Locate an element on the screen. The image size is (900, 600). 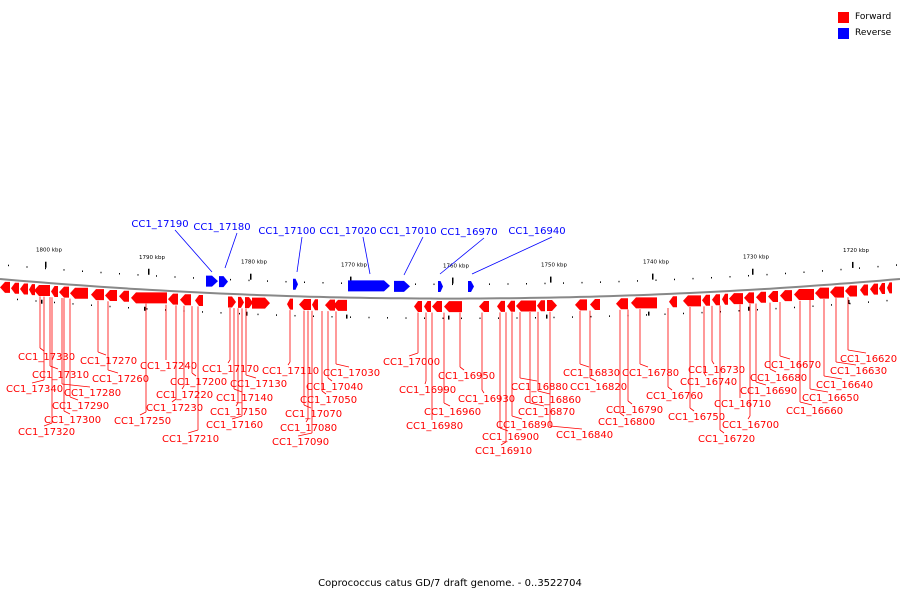
forward-gene-label: CC1_17230 is located at coordinates (174, 408).